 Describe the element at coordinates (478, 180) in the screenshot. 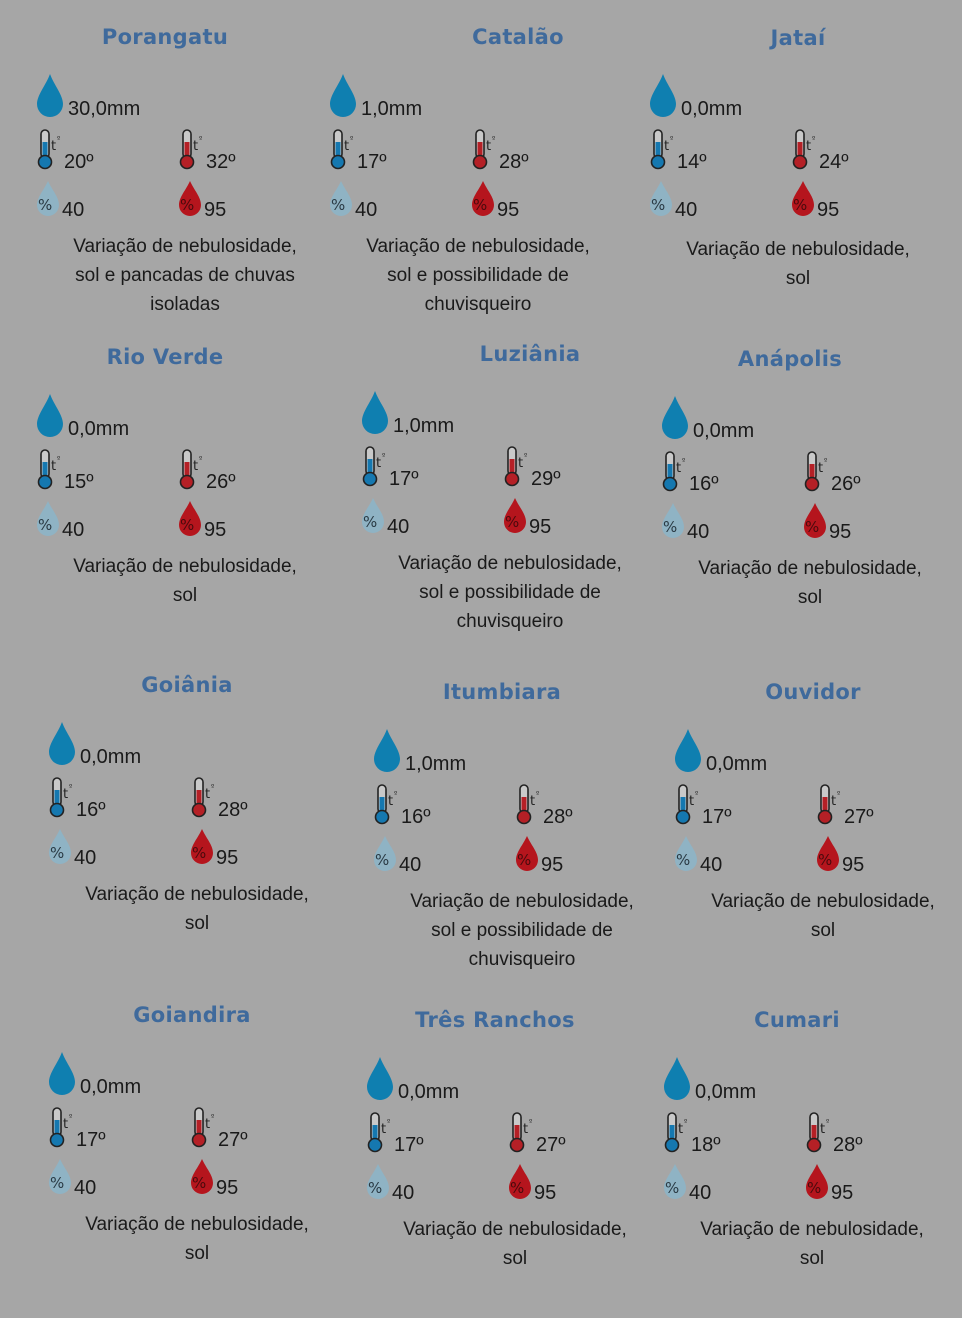

I see `city-forecast-card-catal-o: Catalão 1,0mm t º 17º` at that location.